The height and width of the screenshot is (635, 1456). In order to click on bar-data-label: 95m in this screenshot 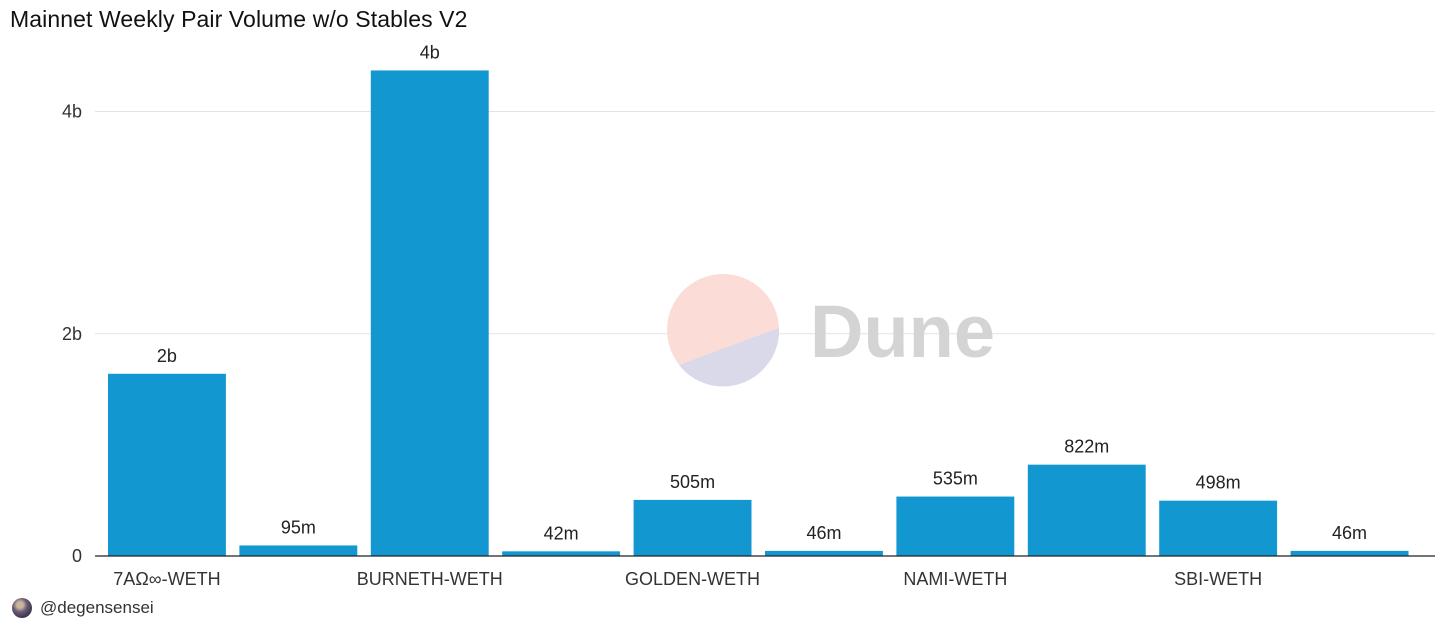, I will do `click(298, 527)`.